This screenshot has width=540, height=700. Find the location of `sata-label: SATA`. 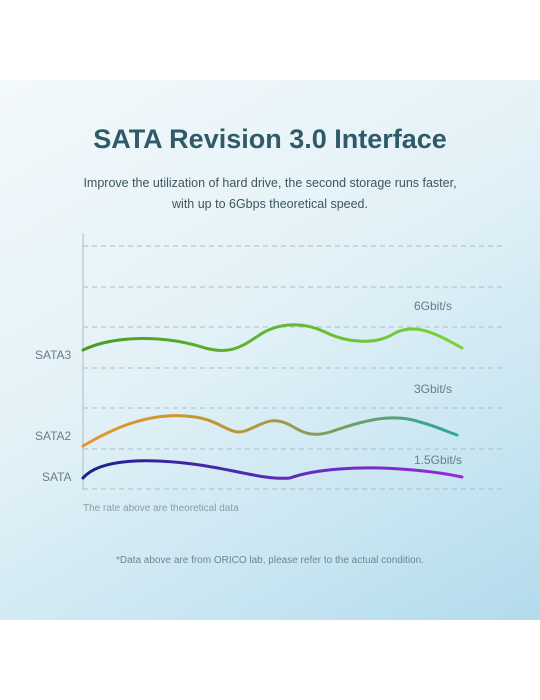

sata-label: SATA is located at coordinates (57, 477).